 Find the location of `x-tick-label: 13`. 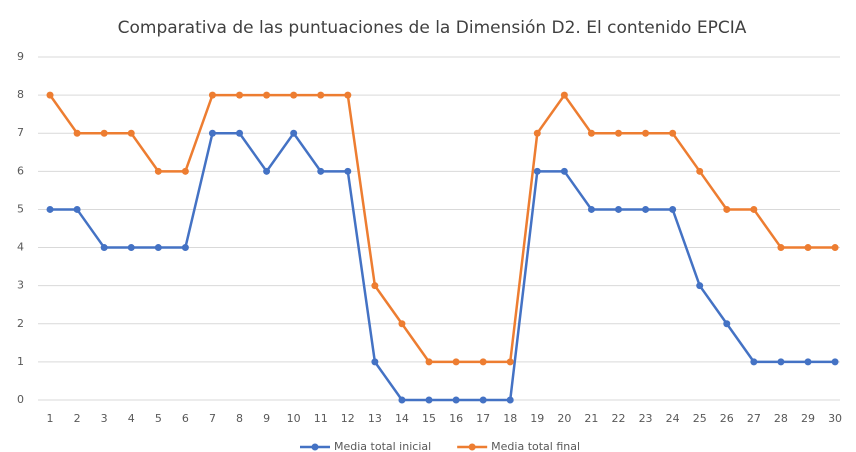

x-tick-label: 13 is located at coordinates (375, 418).